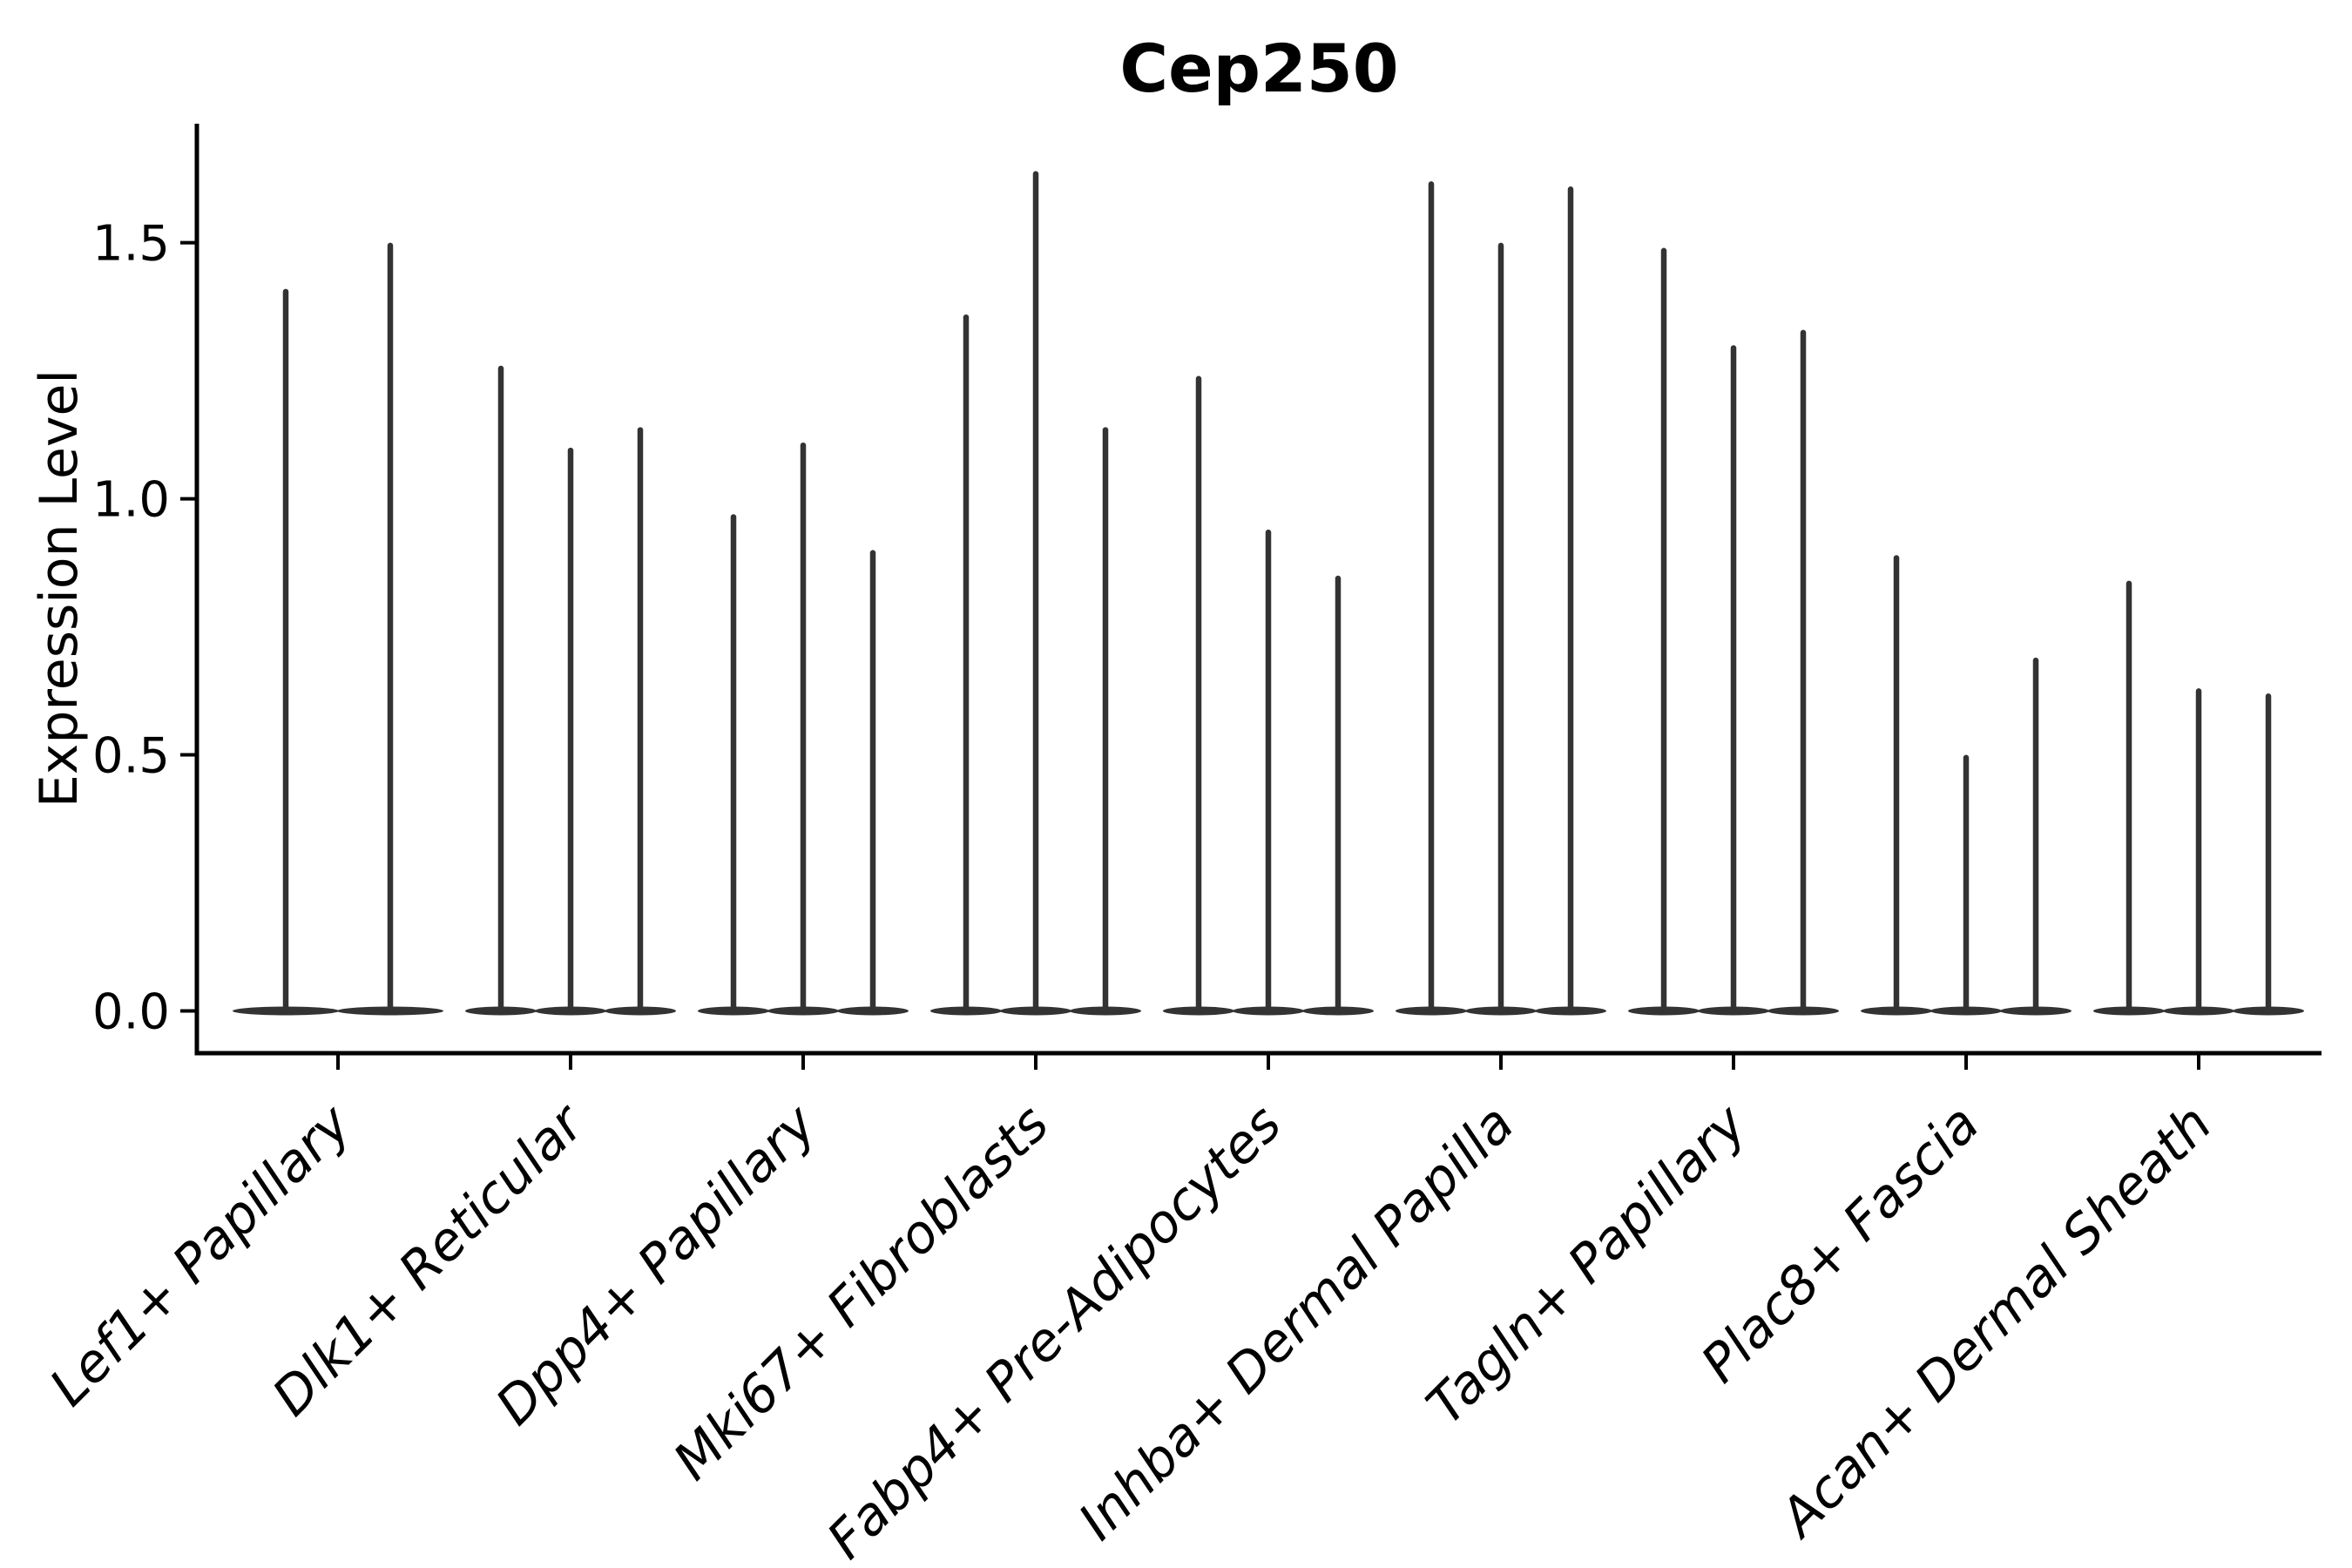 The height and width of the screenshot is (1568, 2352). Describe the element at coordinates (861, 1292) in the screenshot. I see `x-tick-label: Mki67+ Fibroblasts` at that location.